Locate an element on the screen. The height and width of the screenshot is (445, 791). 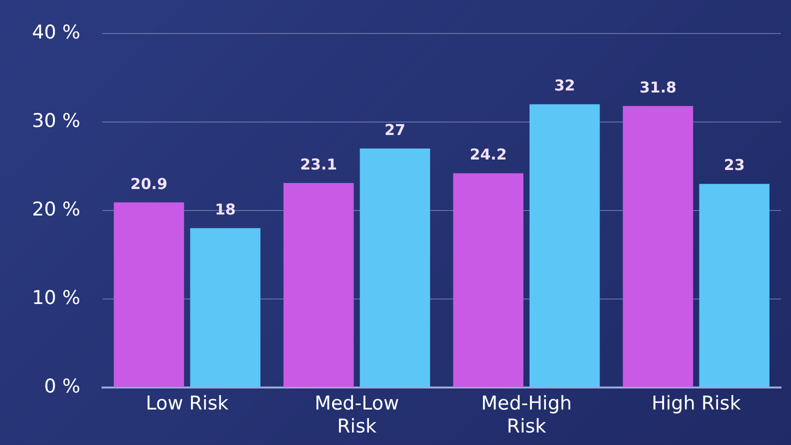
data-label: 31.8 is located at coordinates (657, 87).